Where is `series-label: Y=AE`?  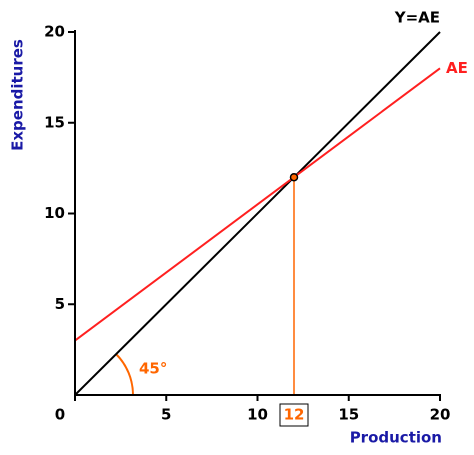
series-label: Y=AE is located at coordinates (417, 18).